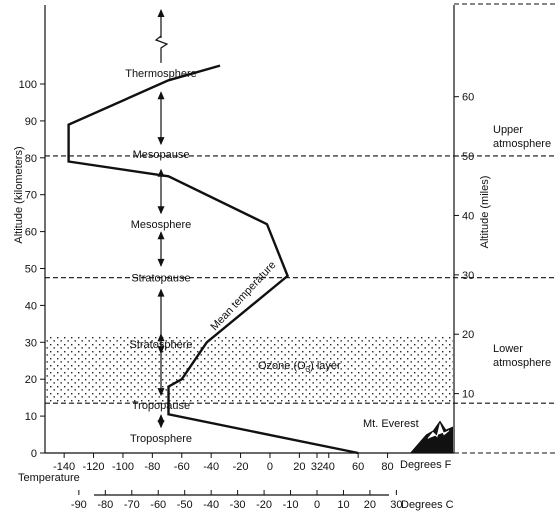  I want to click on x-c-tick-label: -10, so click(291, 505).